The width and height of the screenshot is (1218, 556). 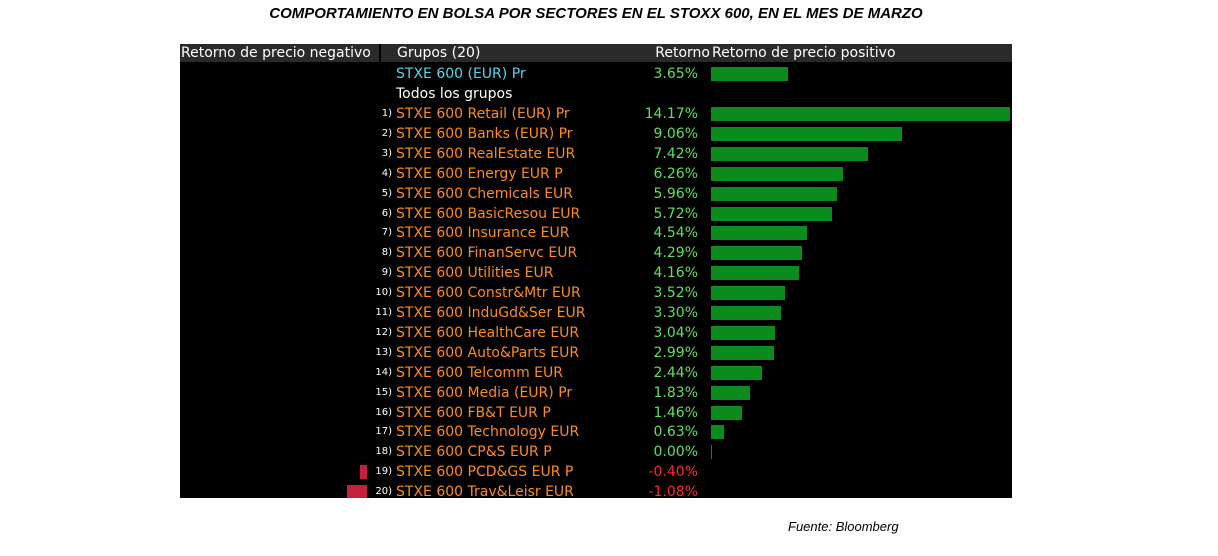 What do you see at coordinates (675, 193) in the screenshot?
I see `return-label: 5.96%` at bounding box center [675, 193].